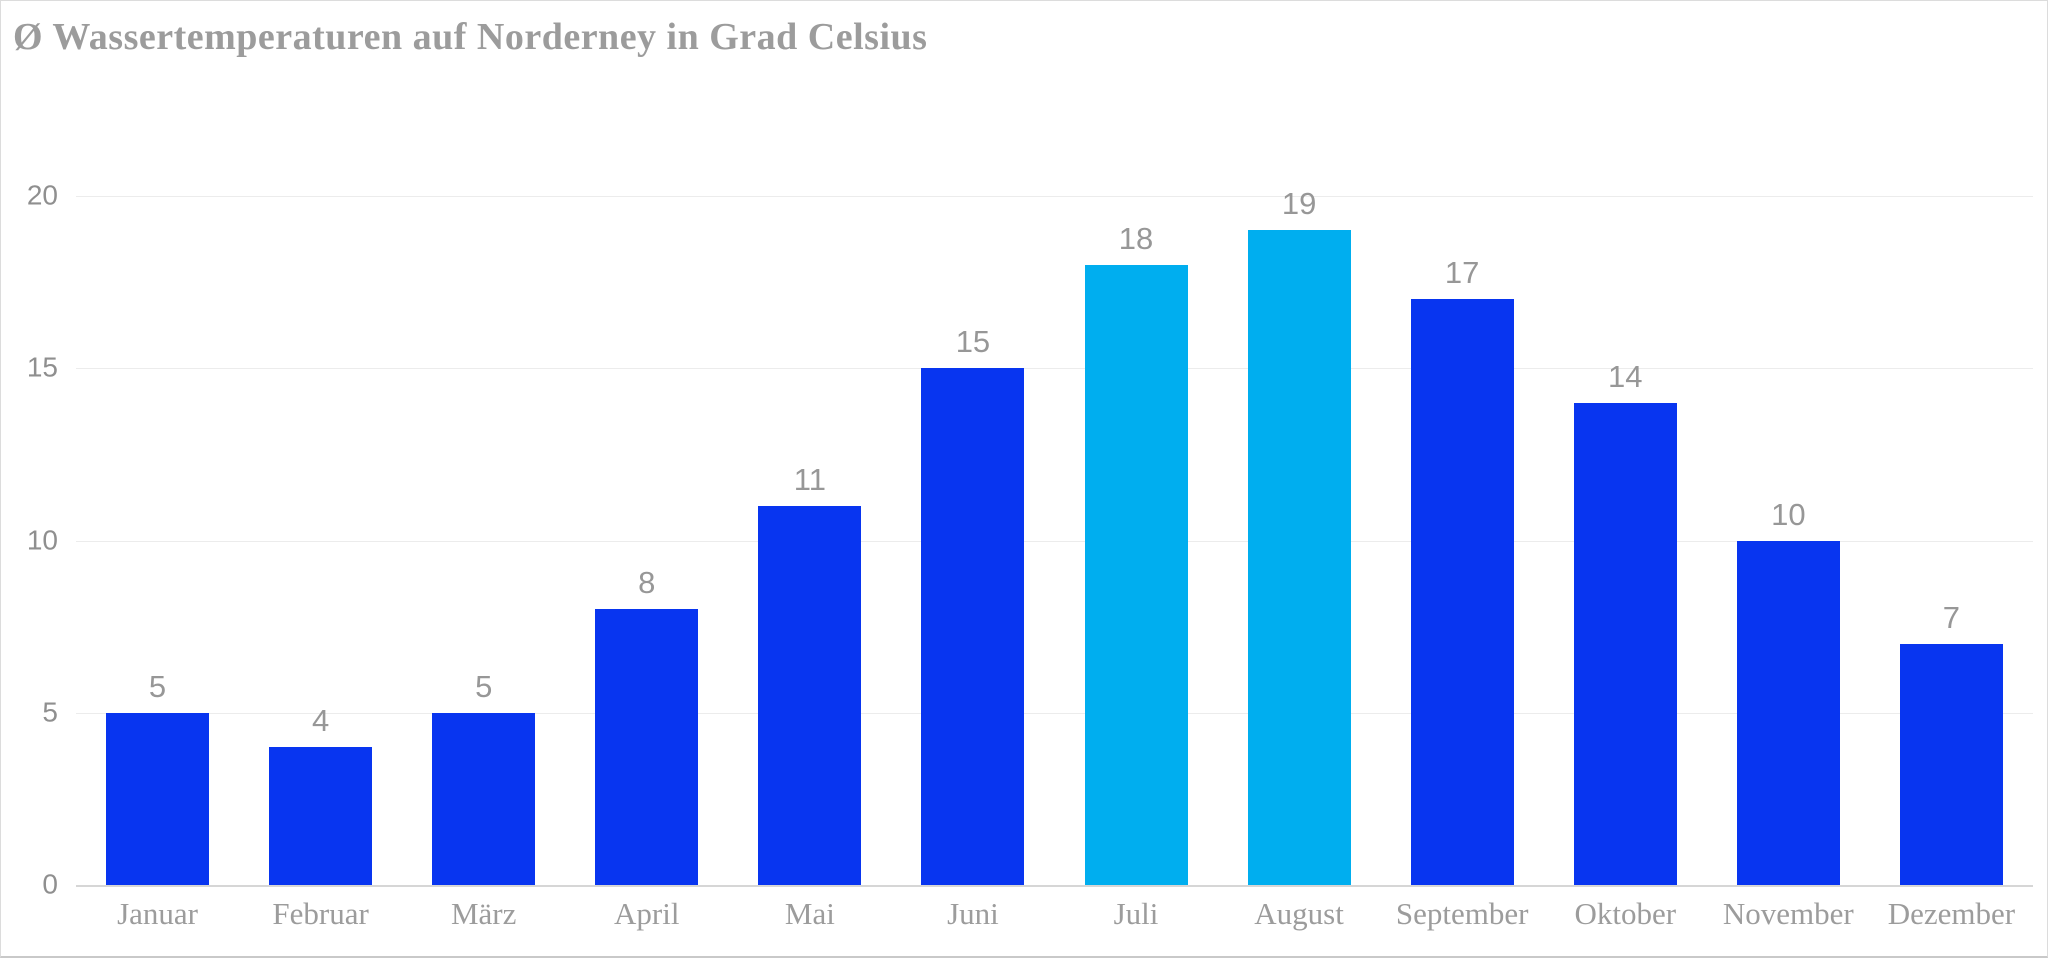  I want to click on bar-dezember, so click(1951, 764).